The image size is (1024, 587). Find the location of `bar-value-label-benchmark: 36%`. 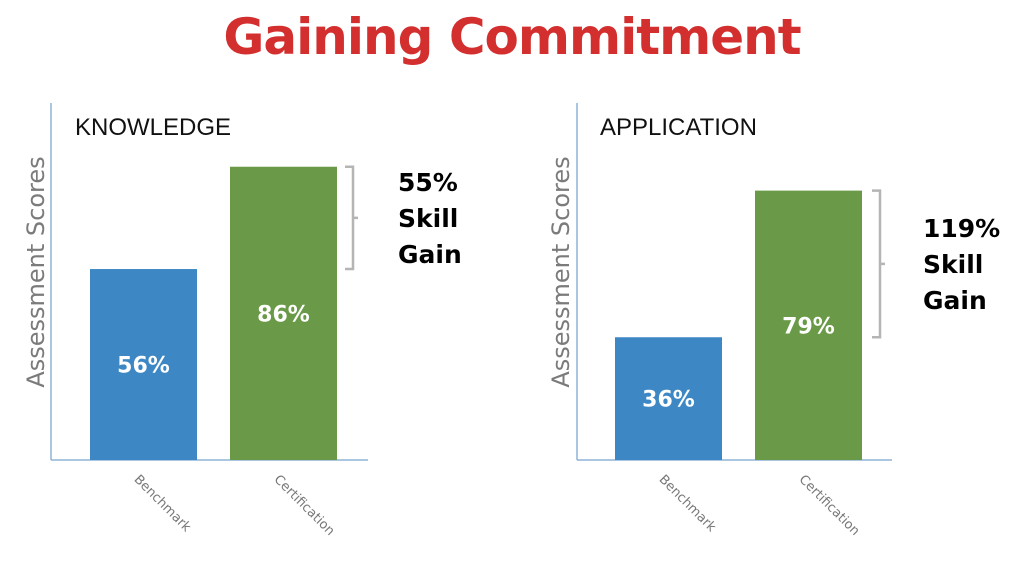

bar-value-label-benchmark: 36% is located at coordinates (668, 400).